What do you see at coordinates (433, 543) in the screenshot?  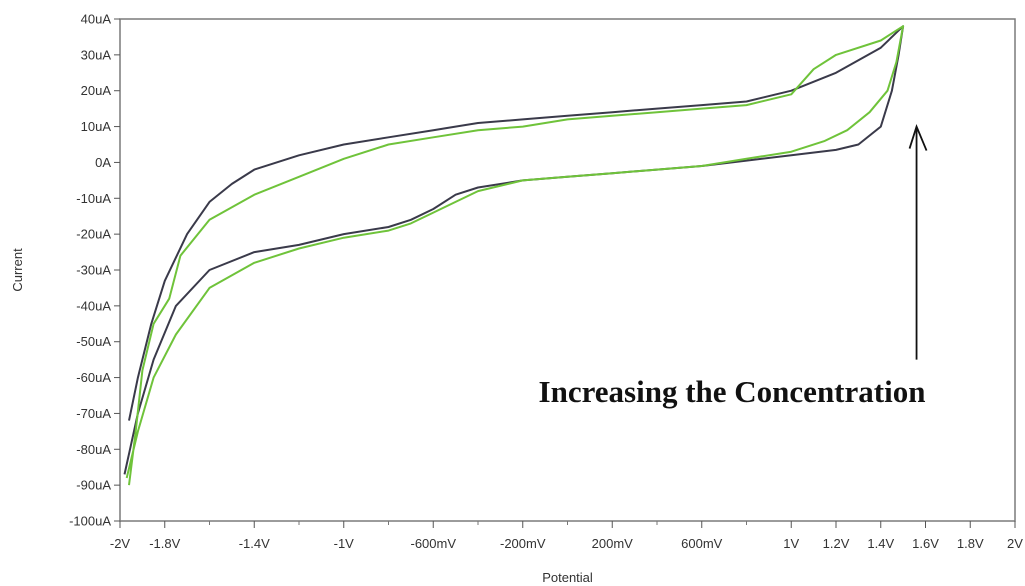 I see `x-tick-label: -600mV` at bounding box center [433, 543].